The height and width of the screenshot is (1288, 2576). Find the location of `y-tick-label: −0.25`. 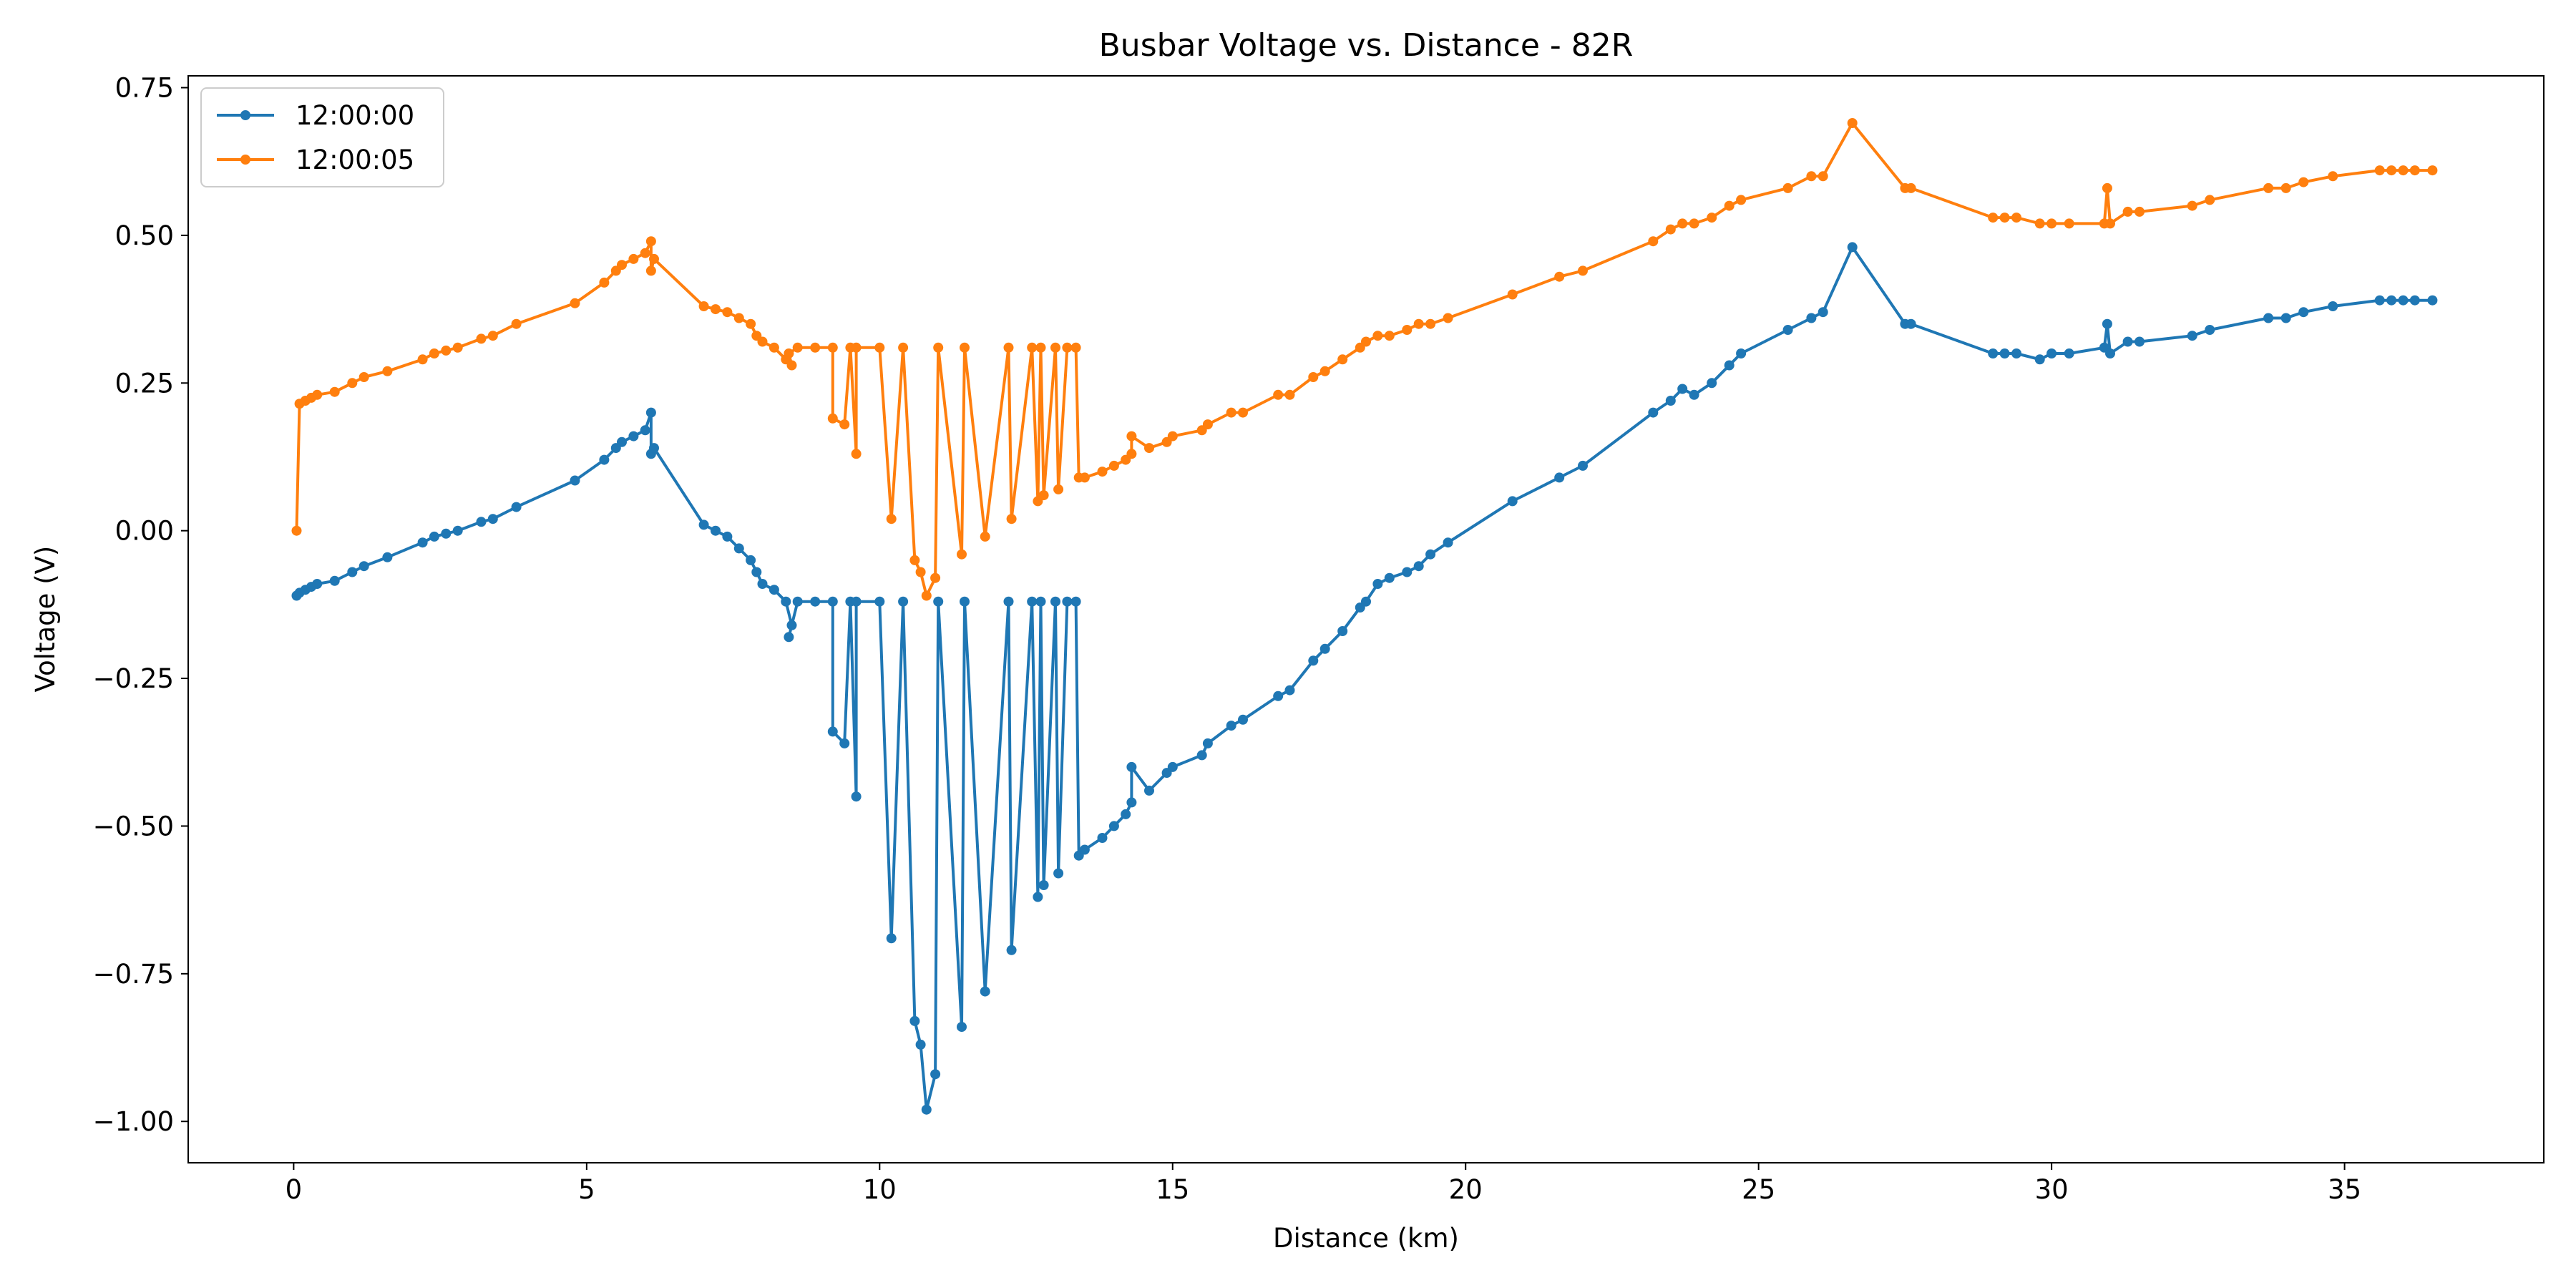

y-tick-label: −0.25 is located at coordinates (133, 678).